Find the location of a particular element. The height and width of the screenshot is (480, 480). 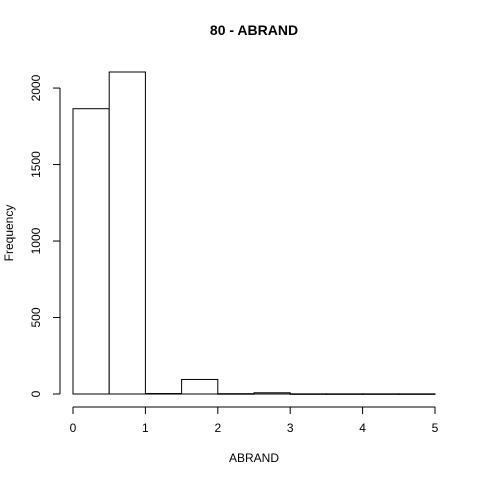

x-tick-label: 2 is located at coordinates (217, 428).